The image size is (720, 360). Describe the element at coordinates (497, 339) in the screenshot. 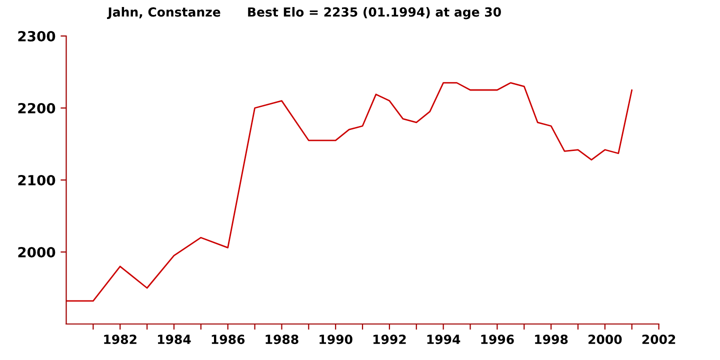

I see `x-tick-label: 1996` at that location.